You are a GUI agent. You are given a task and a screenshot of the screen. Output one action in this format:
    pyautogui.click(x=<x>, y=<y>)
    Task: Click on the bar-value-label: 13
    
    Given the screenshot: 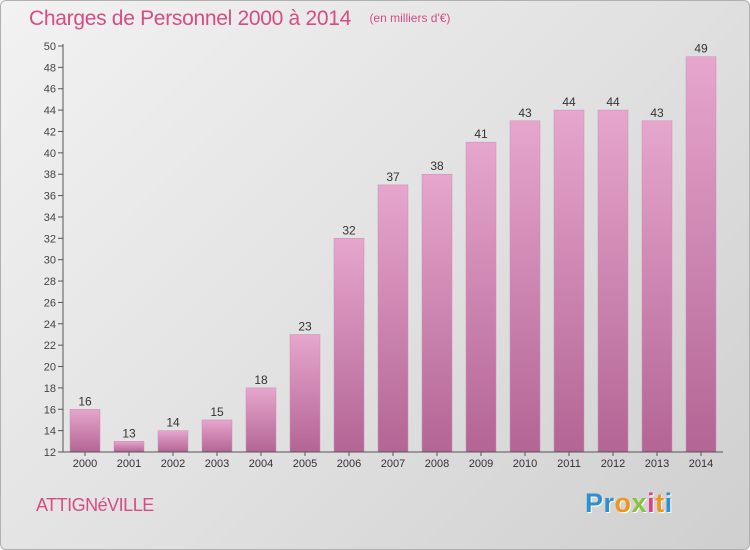 What is the action you would take?
    pyautogui.click(x=129, y=433)
    